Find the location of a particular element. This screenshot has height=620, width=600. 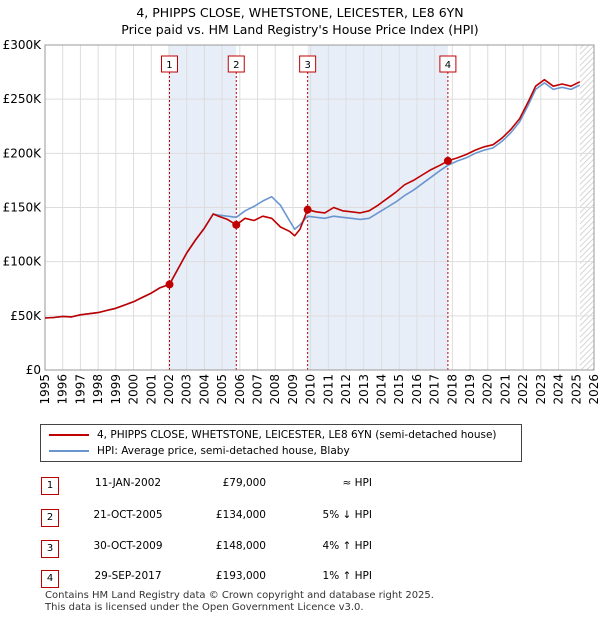

x-tick-label: 2014 is located at coordinates (381, 389).